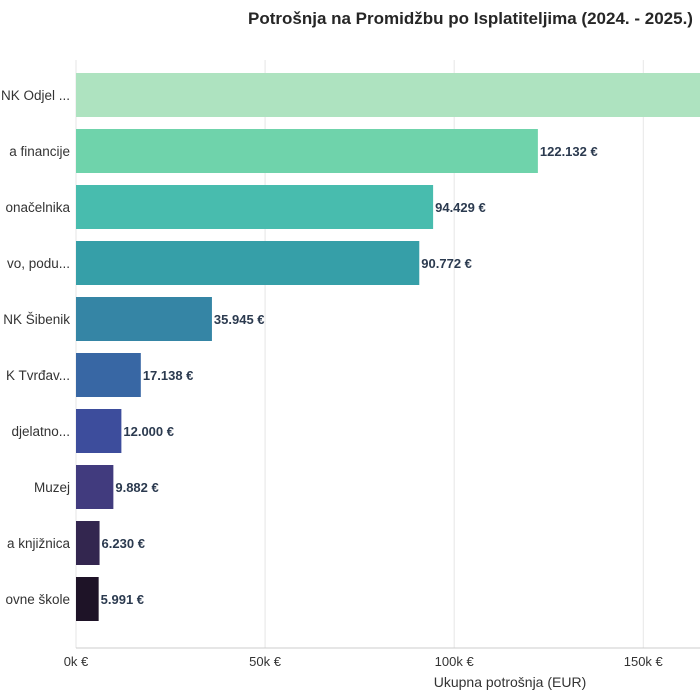  What do you see at coordinates (76, 661) in the screenshot?
I see `x-tick-label: 0k €` at bounding box center [76, 661].